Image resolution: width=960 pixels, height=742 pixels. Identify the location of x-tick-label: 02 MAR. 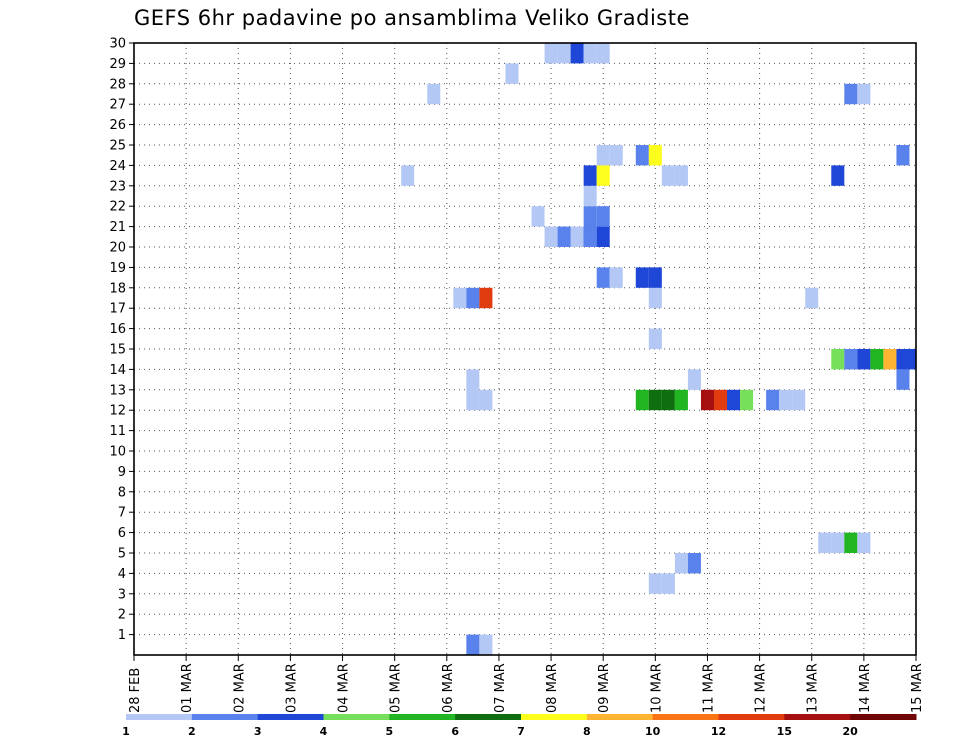
(239, 688).